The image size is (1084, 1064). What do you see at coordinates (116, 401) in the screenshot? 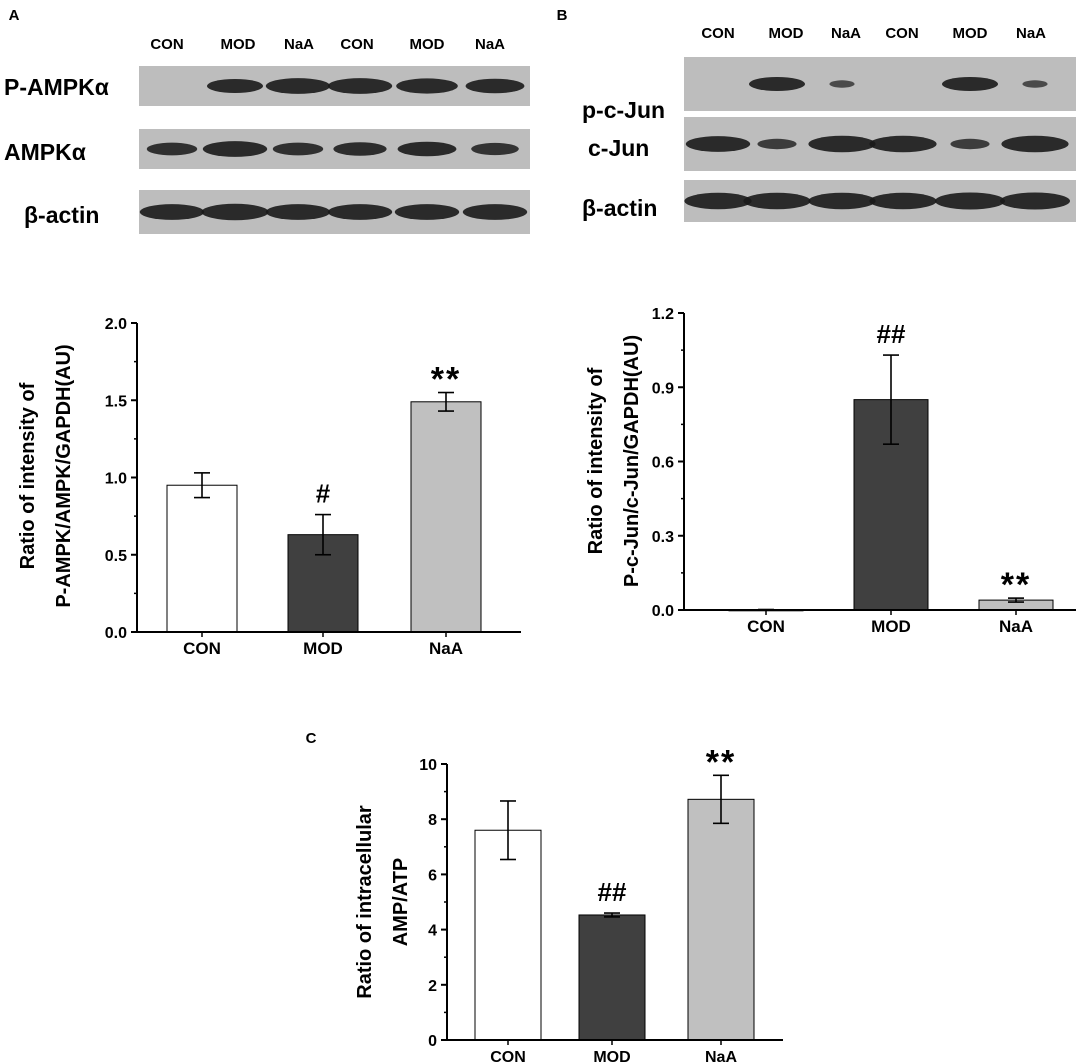
I see `y-tick-label: 1.5` at bounding box center [116, 401].